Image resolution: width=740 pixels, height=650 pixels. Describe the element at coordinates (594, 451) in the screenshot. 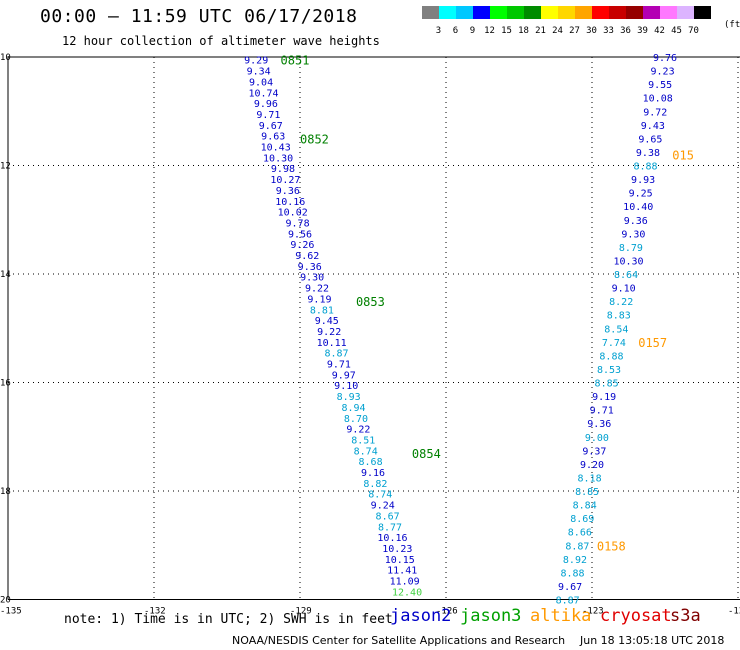

I see `wave-height-value: 9.37` at that location.